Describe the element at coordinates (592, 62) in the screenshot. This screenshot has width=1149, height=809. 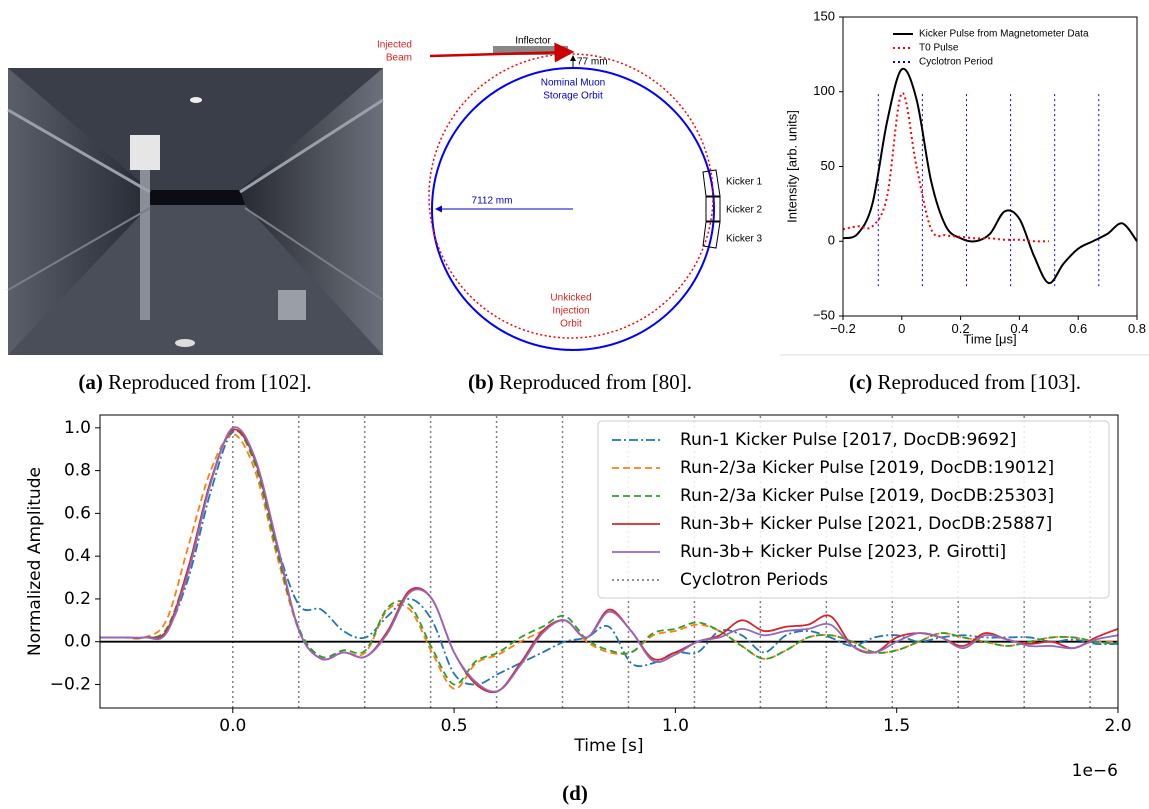
I see `label: 77 mm` at that location.